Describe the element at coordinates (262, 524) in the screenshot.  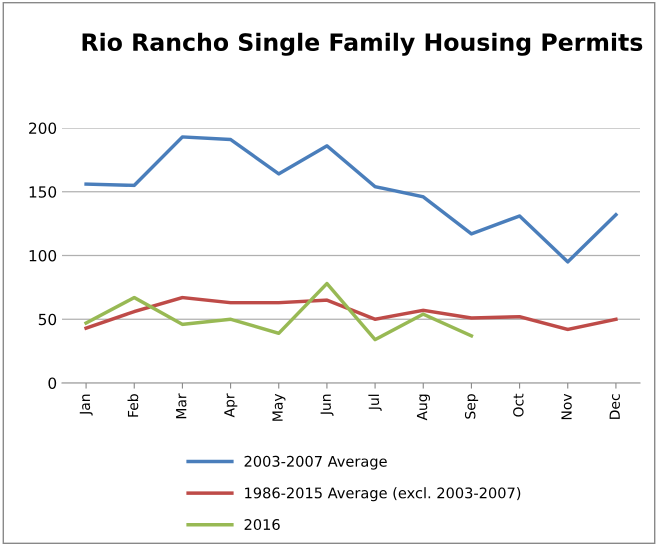
I see `legend-label: 2016` at that location.